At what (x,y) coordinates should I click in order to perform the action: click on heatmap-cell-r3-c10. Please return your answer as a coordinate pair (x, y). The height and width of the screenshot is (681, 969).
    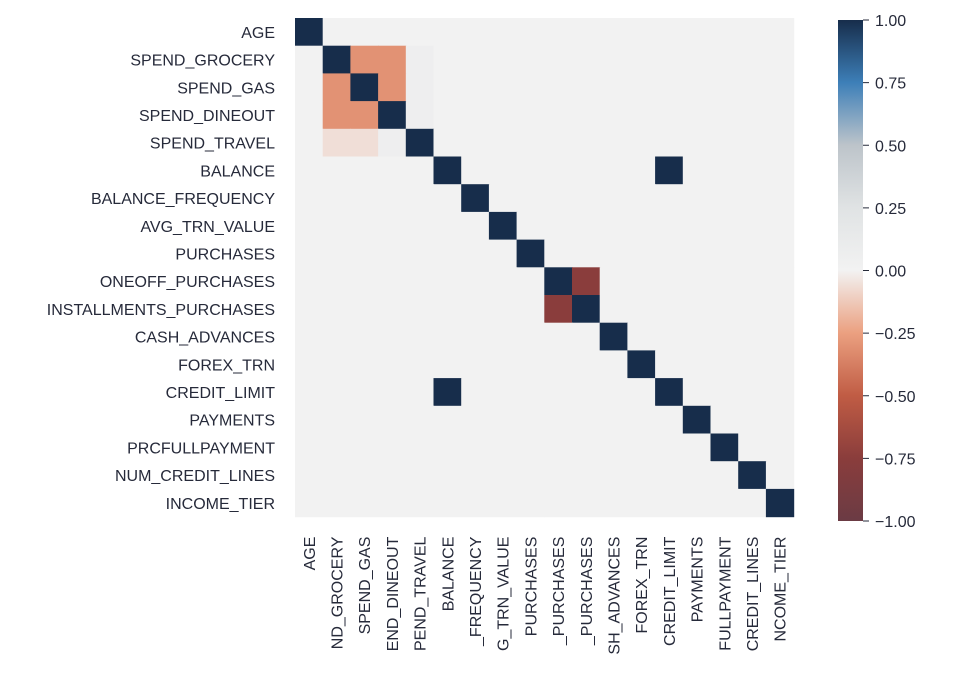
    Looking at the image, I should click on (586, 115).